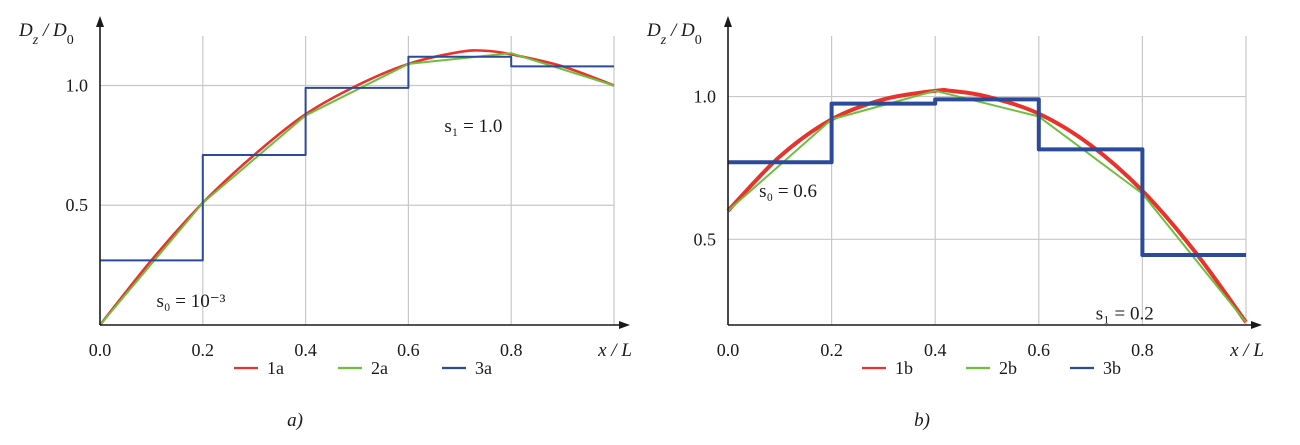 The image size is (1300, 445). Describe the element at coordinates (1112, 368) in the screenshot. I see `legend-label-3b: 3b` at that location.